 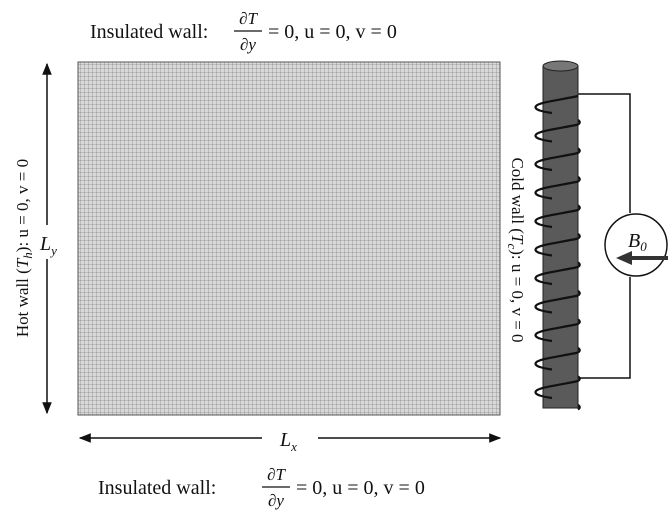 I want to click on cylinder, so click(x=560, y=237).